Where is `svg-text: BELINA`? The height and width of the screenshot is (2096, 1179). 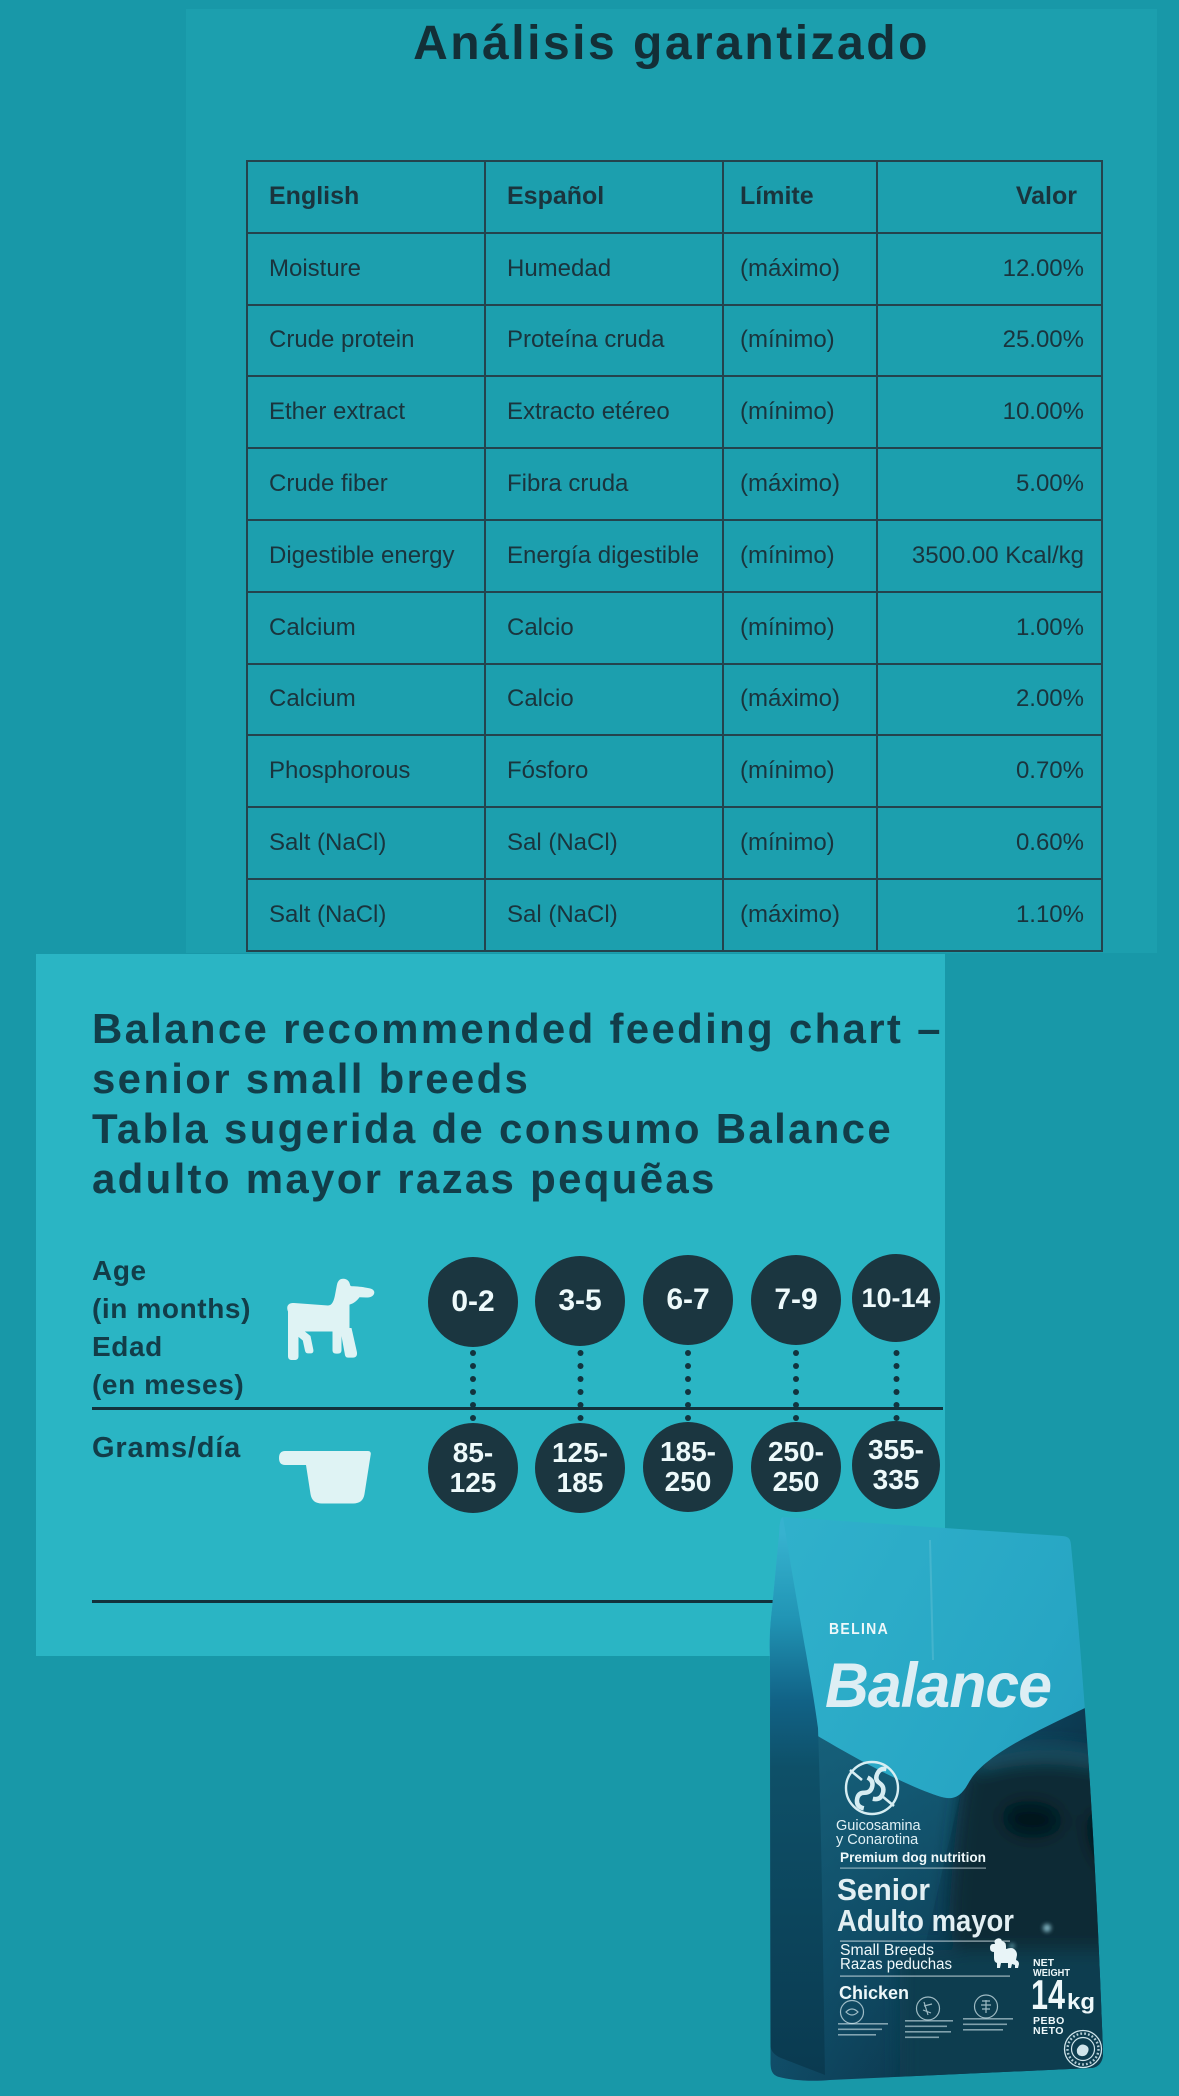 svg-text: BELINA is located at coordinates (859, 1629).